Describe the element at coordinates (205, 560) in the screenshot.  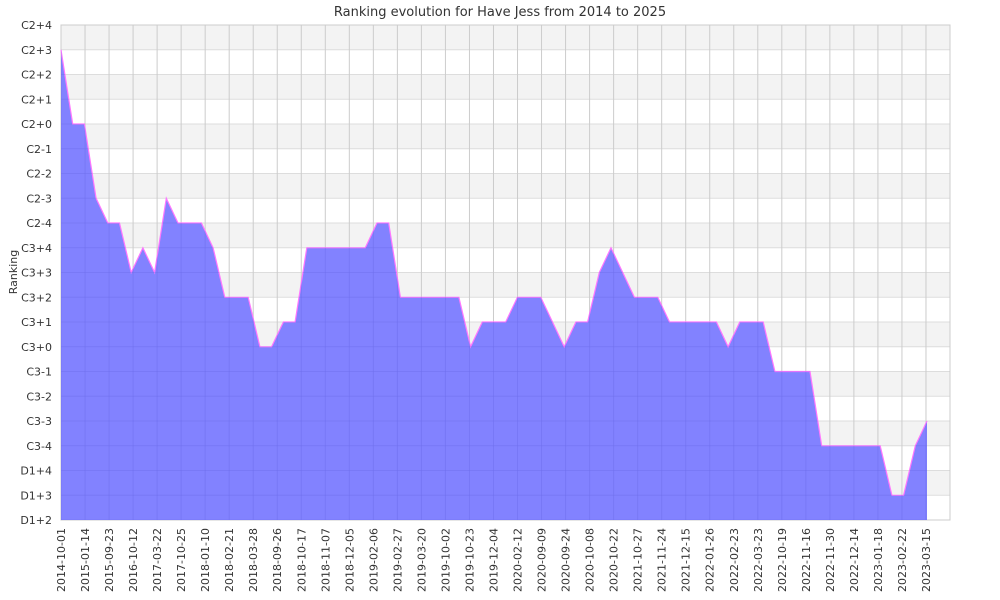
I see `x-tick-label: 2018-01-10` at that location.